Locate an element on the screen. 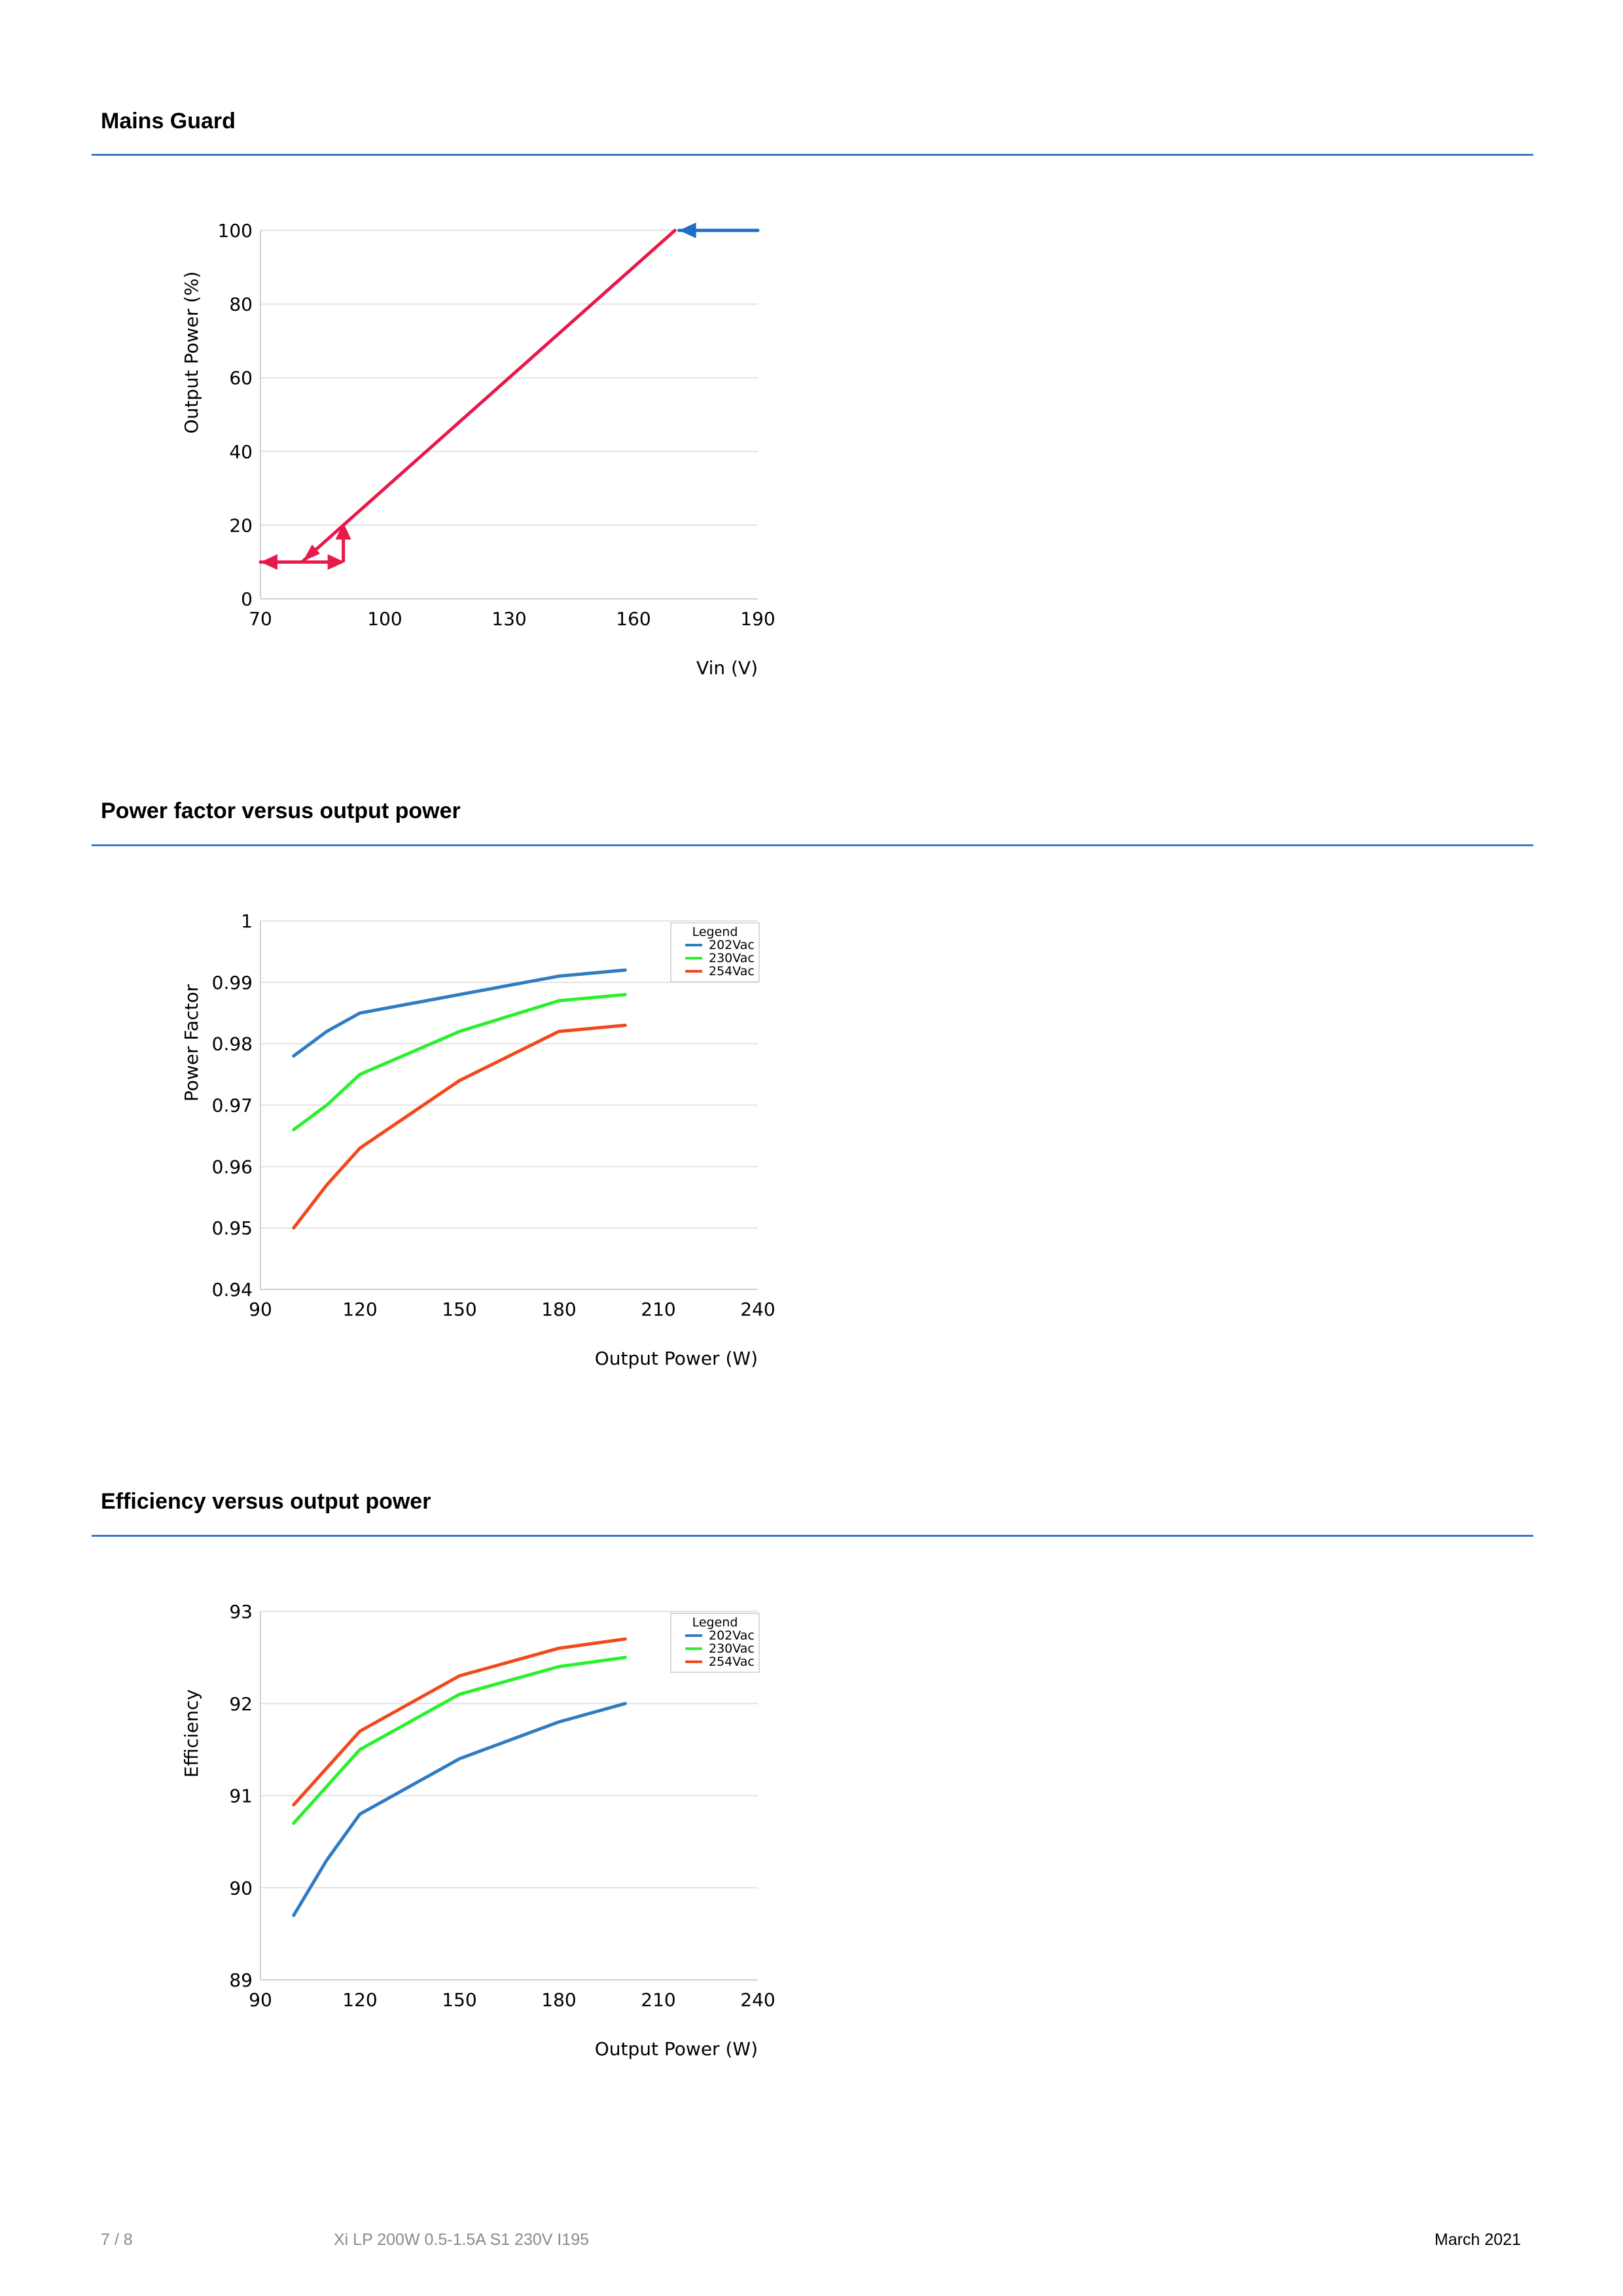  y-tick-label: 60 is located at coordinates (241, 378).